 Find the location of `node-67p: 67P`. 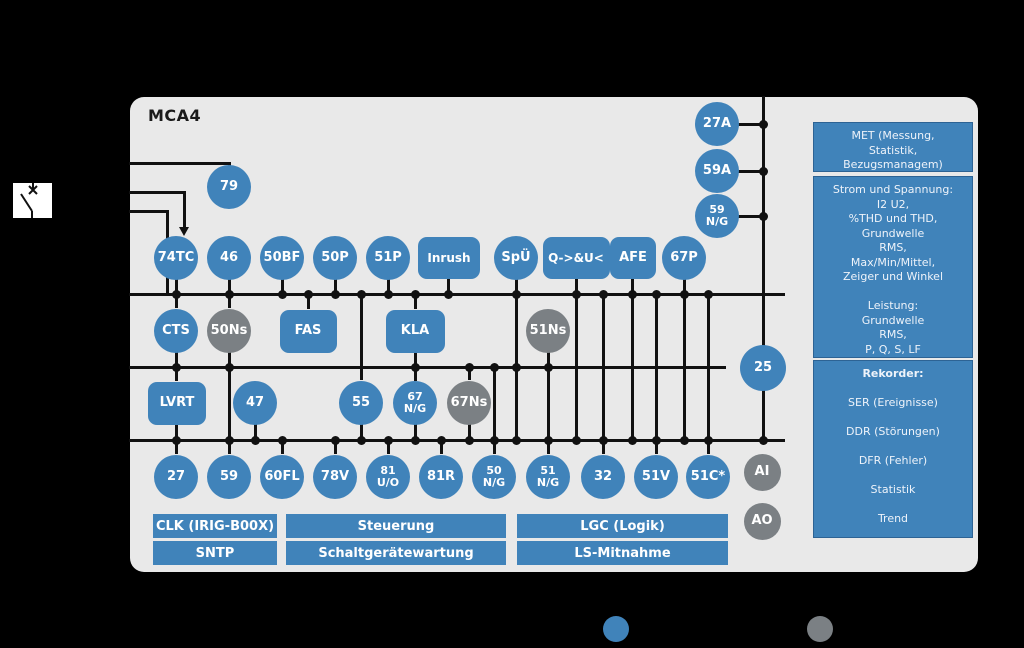

node-67p: 67P is located at coordinates (684, 258).